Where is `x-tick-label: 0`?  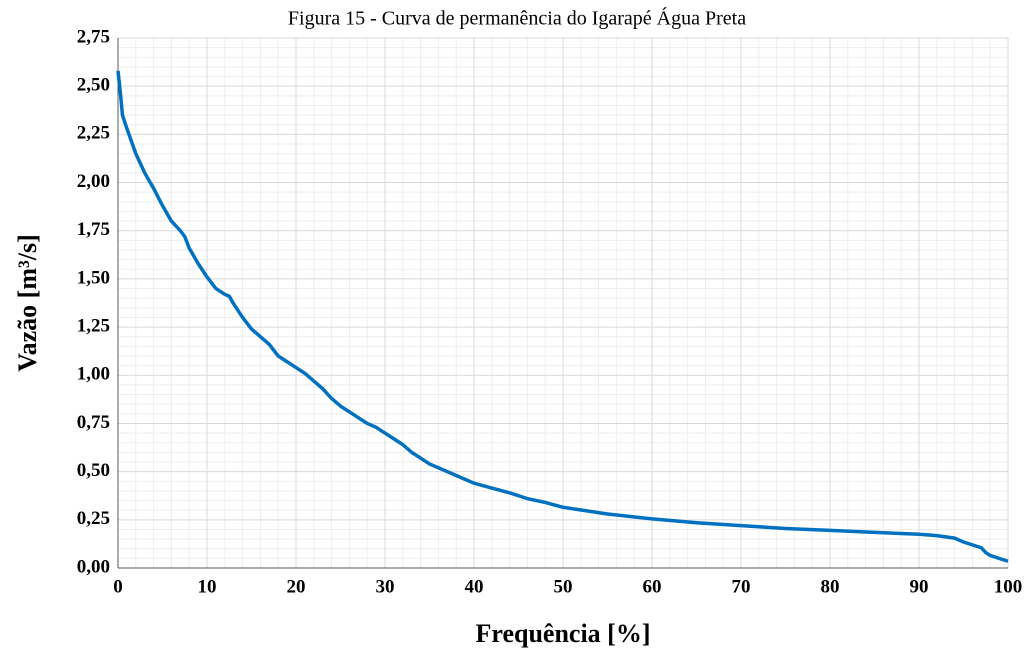 x-tick-label: 0 is located at coordinates (118, 586).